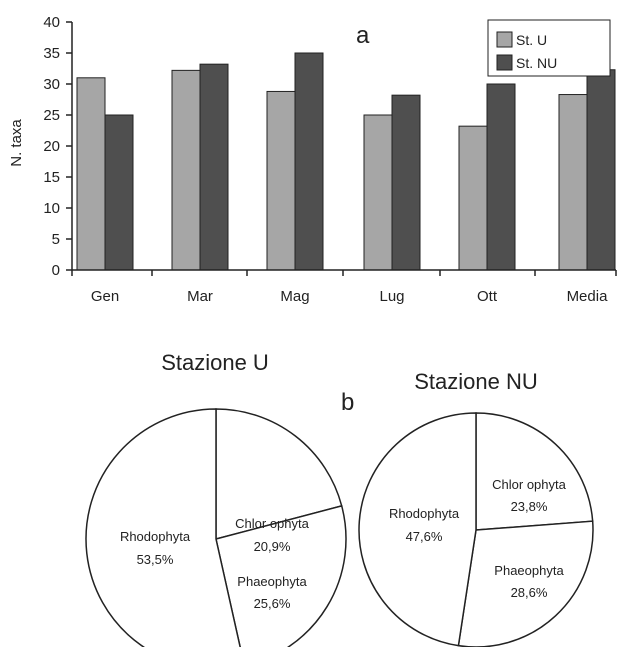  Describe the element at coordinates (272, 546) in the screenshot. I see `pie-u-chlorophyta-value: 20,9%` at that location.